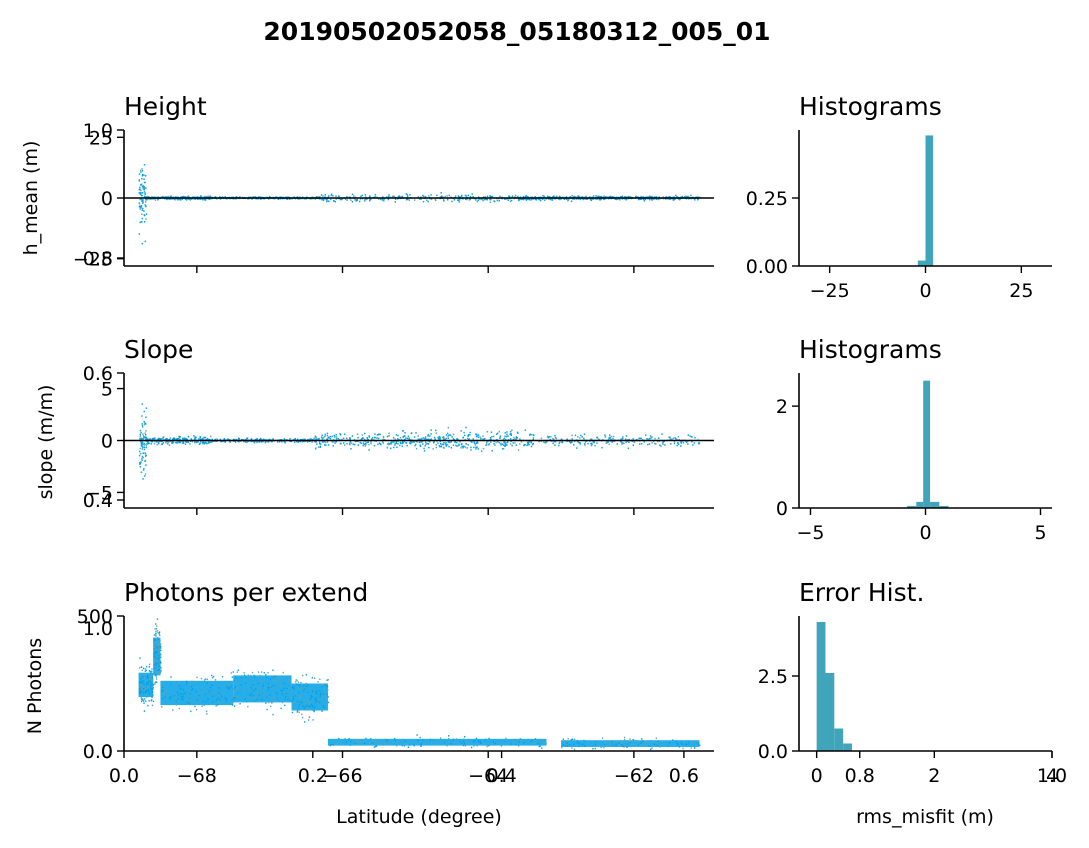 Image resolution: width=1089 pixels, height=848 pixels. Describe the element at coordinates (839, 739) in the screenshot. I see `hist-bar` at that location.